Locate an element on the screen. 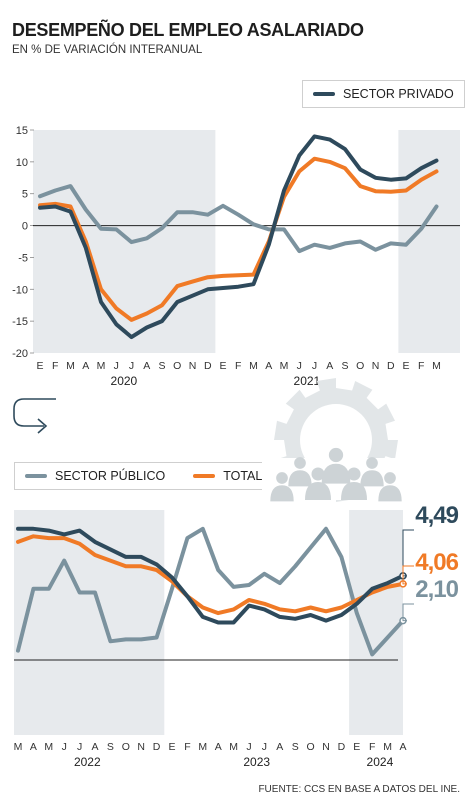 This screenshot has height=808, width=474. x-tick-label: O is located at coordinates (360, 366).